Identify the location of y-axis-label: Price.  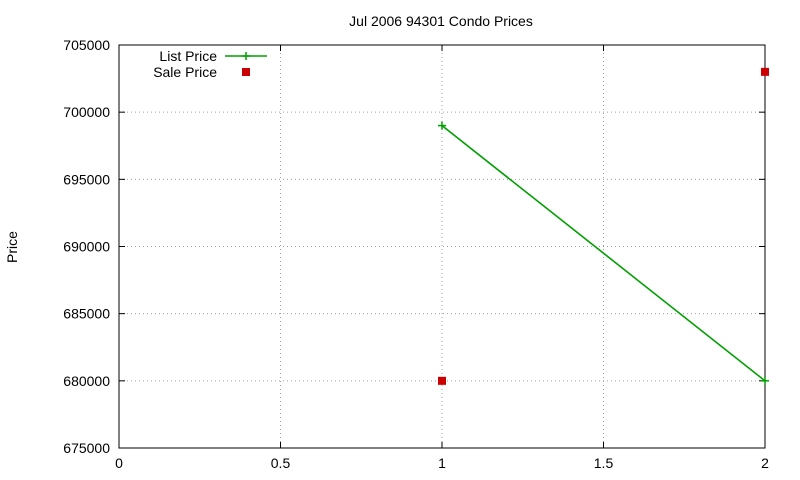
(12, 247).